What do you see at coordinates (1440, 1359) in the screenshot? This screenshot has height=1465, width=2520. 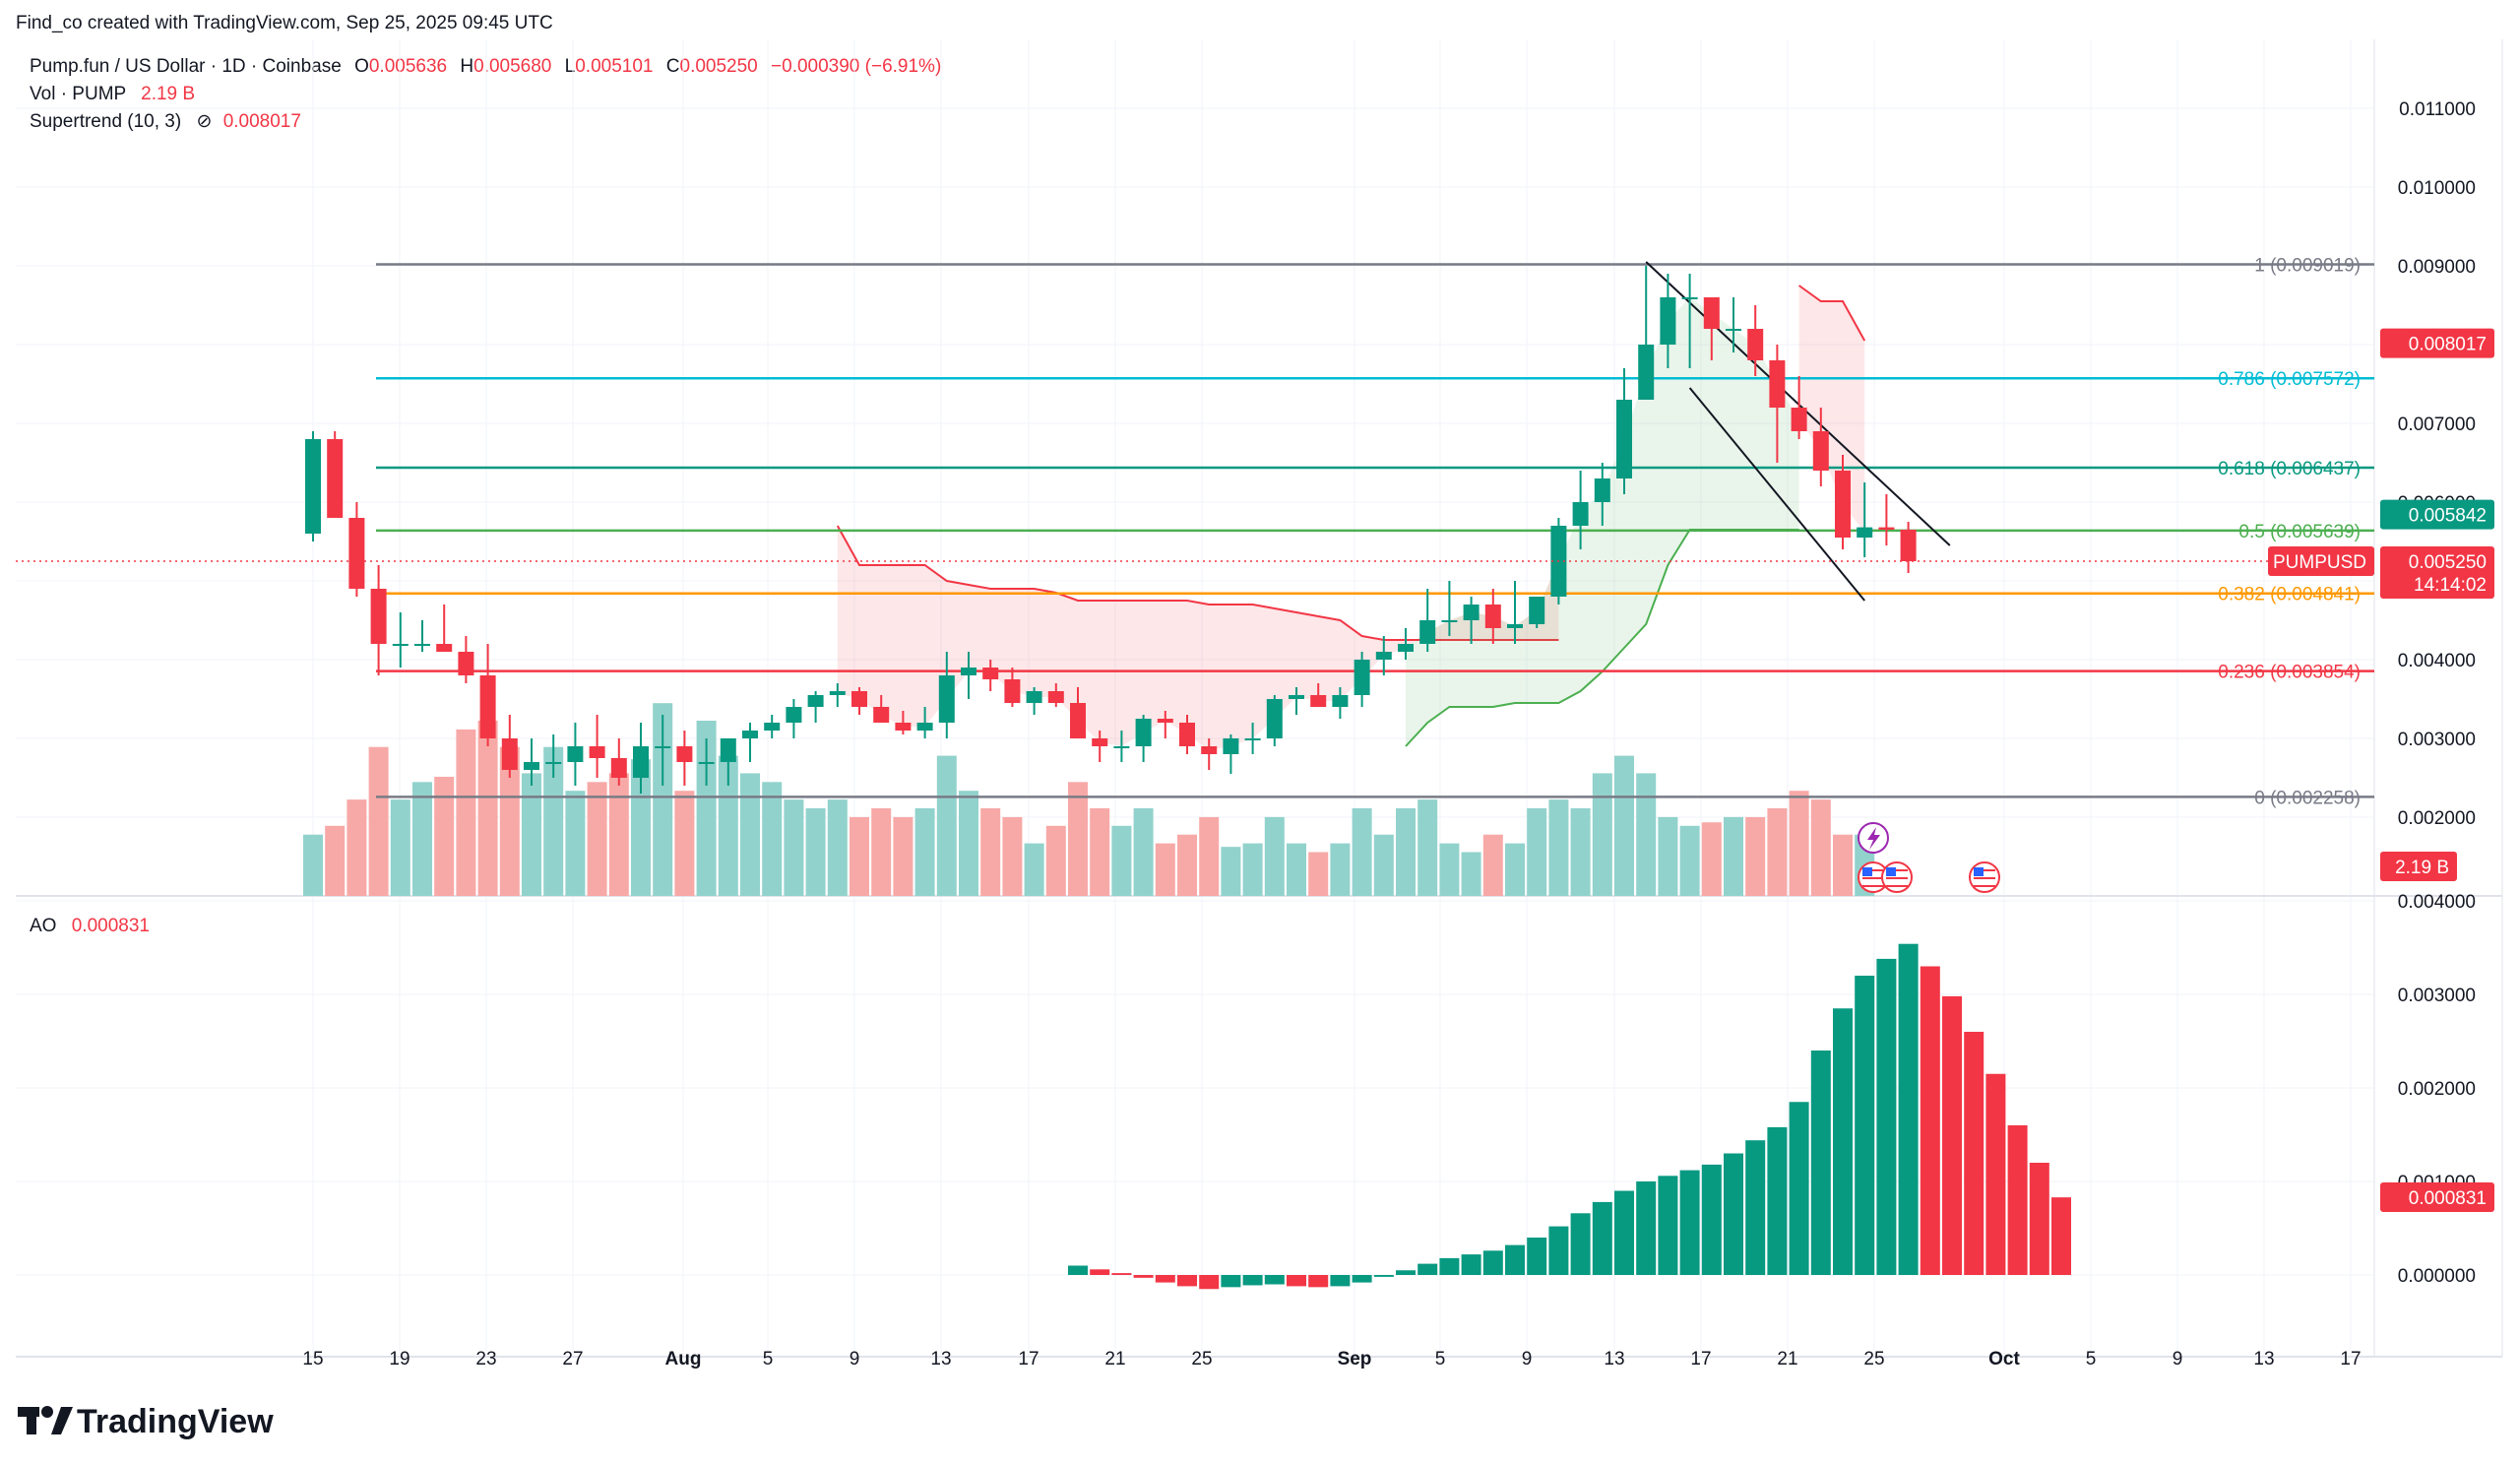 I see `time-tick-label: 5` at bounding box center [1440, 1359].